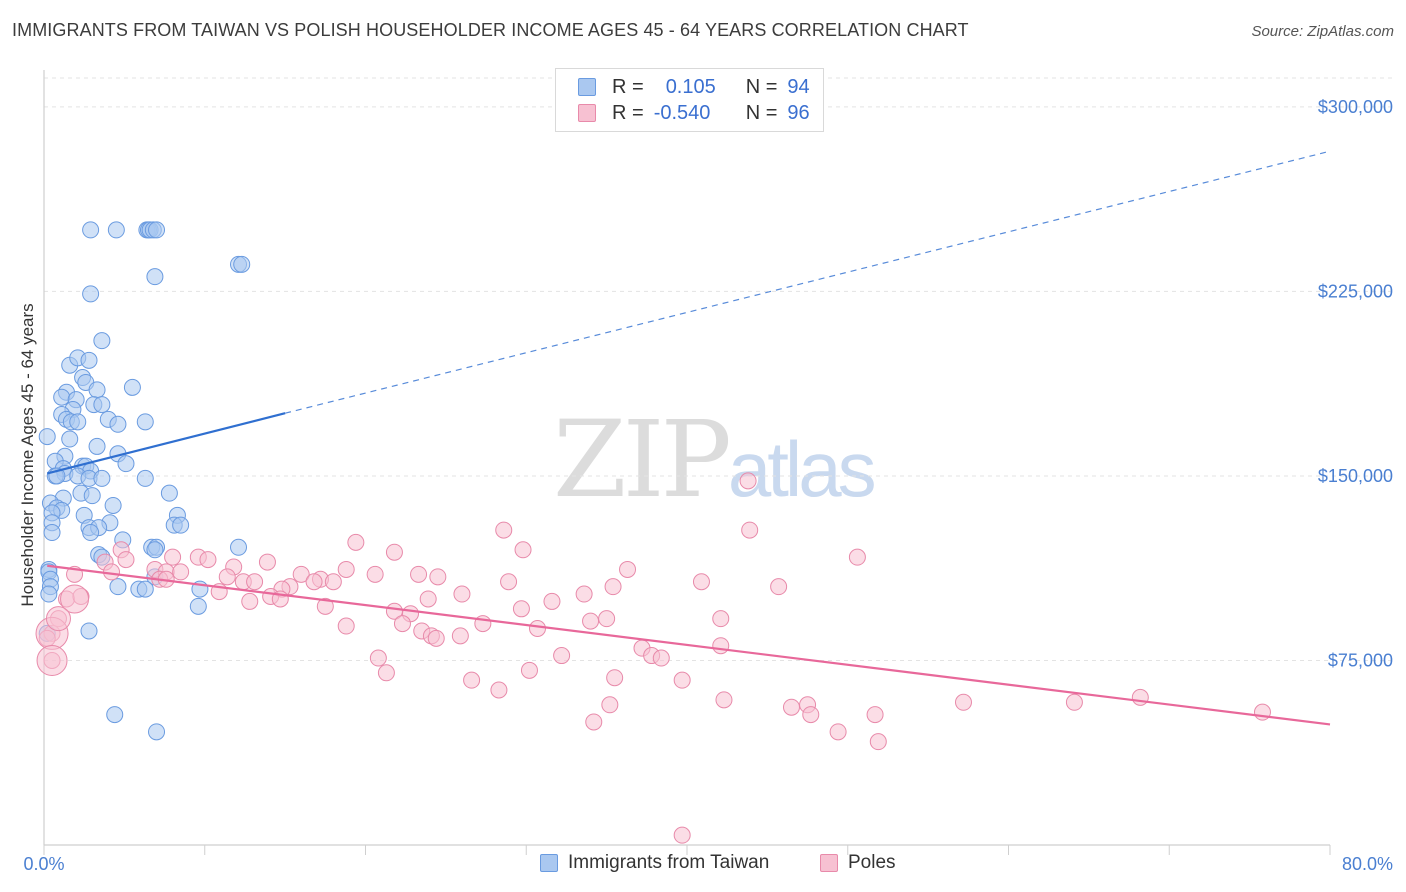 Image resolution: width=1406 pixels, height=892 pixels. Describe the element at coordinates (694, 113) in the screenshot. I see `legend-row-poles: R = -0.540 N = 96` at that location.